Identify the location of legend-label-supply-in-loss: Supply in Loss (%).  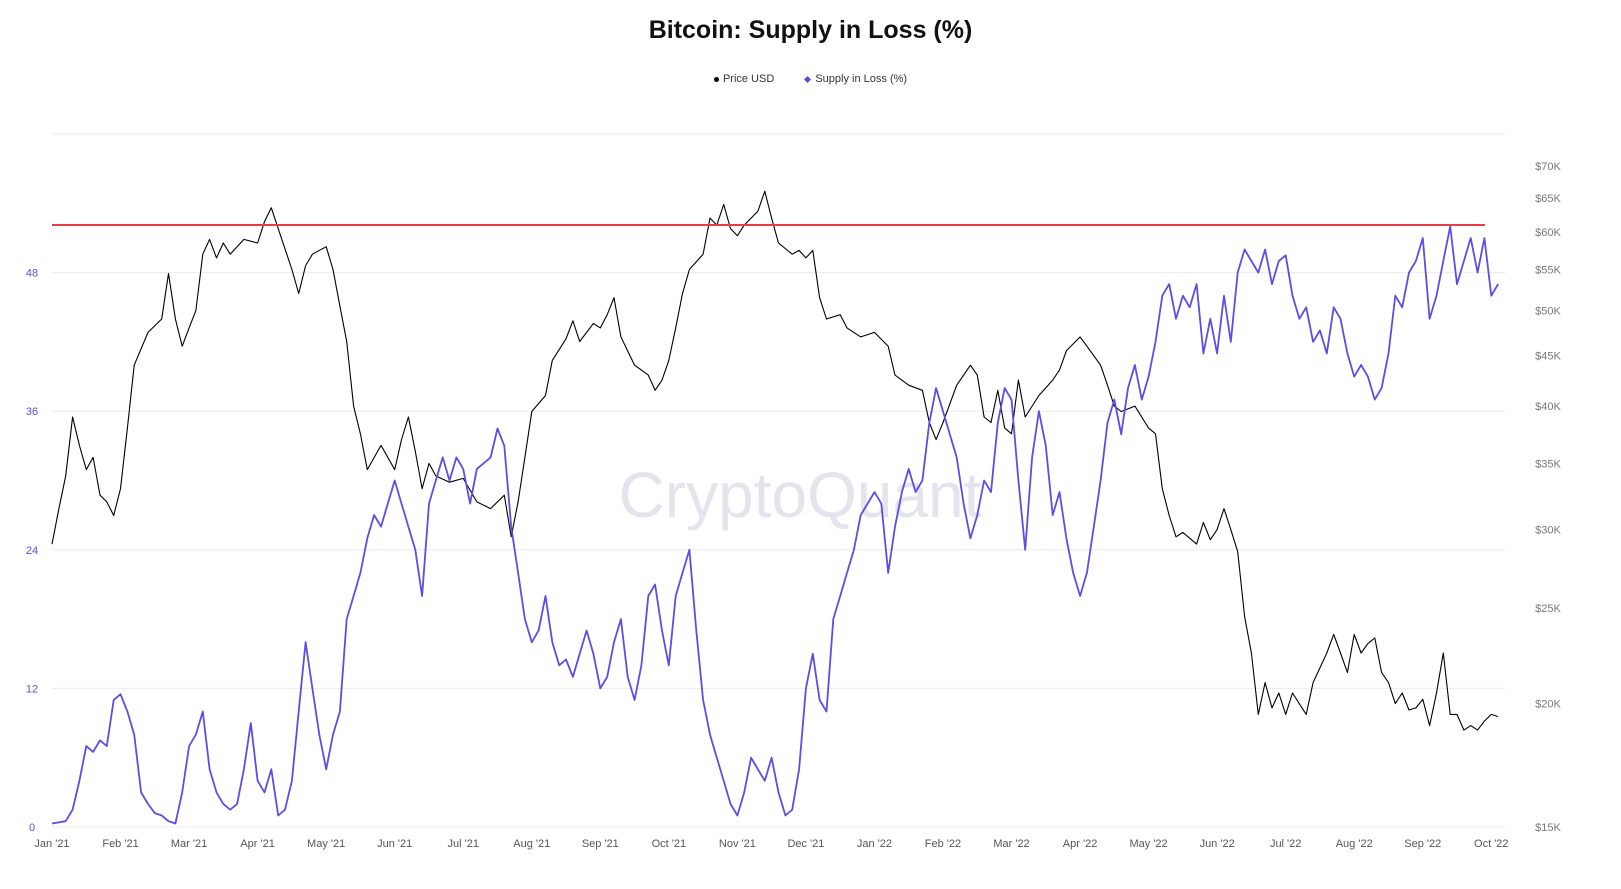
(861, 79).